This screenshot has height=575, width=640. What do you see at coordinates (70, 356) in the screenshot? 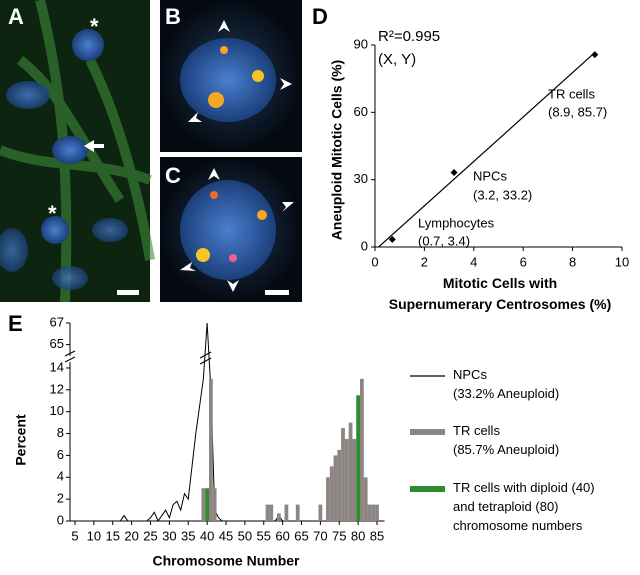
I see `axis-break` at bounding box center [70, 356].